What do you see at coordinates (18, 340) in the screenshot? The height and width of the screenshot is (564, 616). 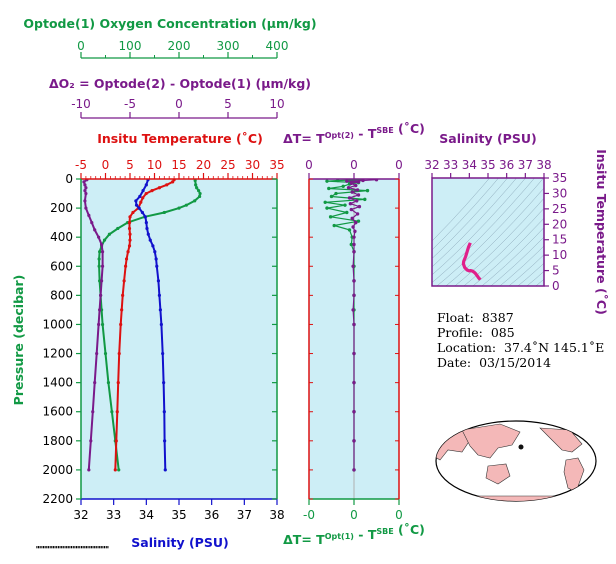 I see `pressure-axis-title: Pressure (decibar)` at bounding box center [18, 340].